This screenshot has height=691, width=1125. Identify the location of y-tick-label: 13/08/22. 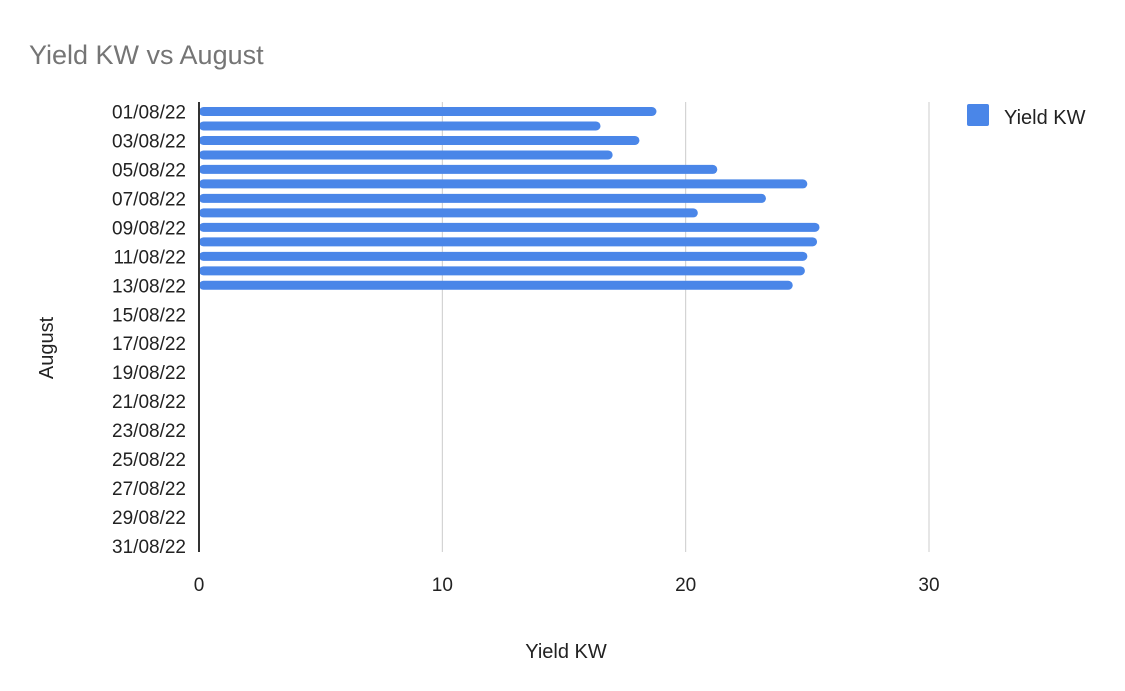
(149, 286).